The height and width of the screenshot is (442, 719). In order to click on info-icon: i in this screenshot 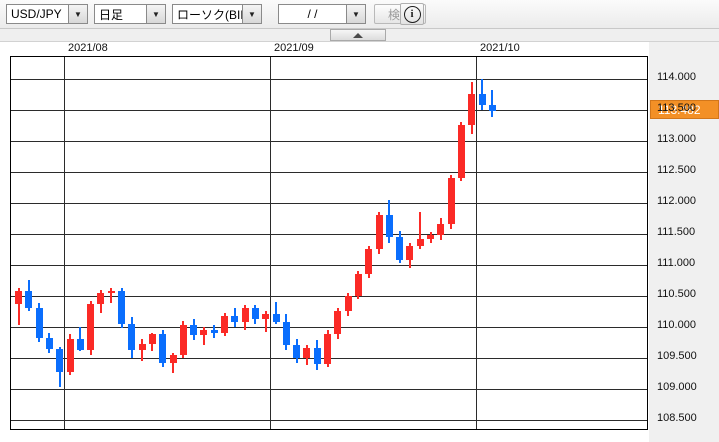, I will do `click(412, 14)`.